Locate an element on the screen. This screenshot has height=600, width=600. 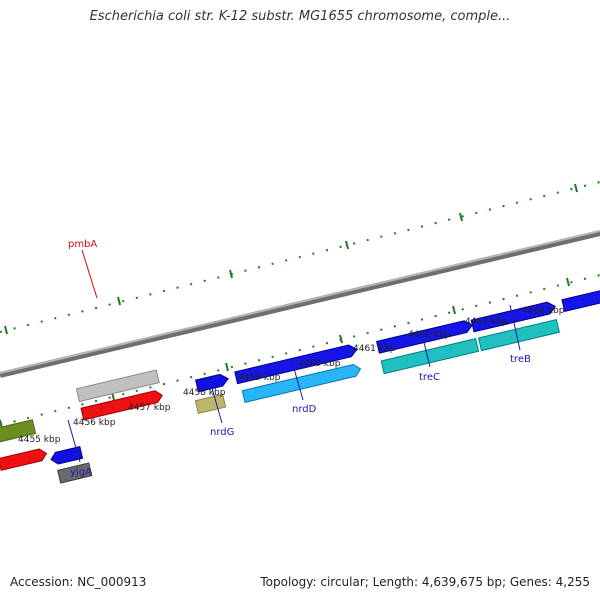
yjgA-leader is located at coordinates (74, 441).